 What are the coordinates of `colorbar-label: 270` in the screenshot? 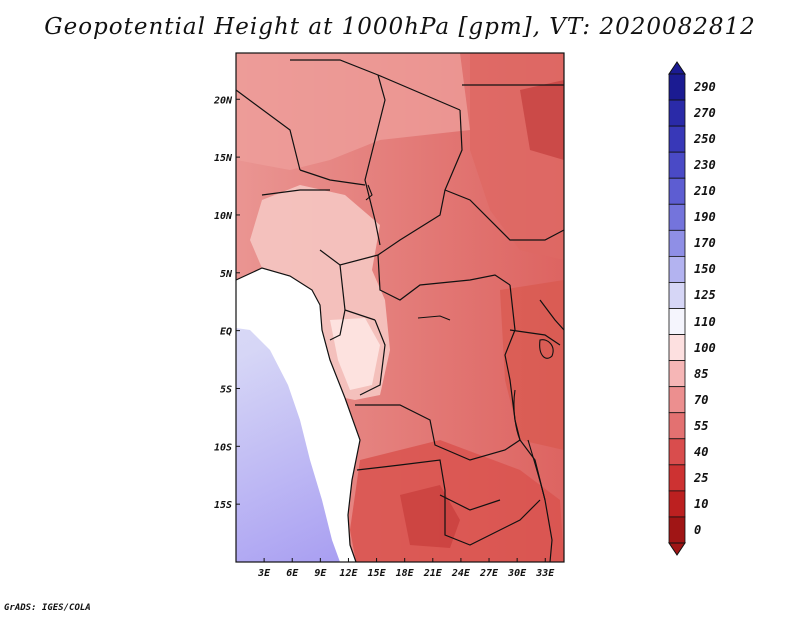 It's located at (705, 113).